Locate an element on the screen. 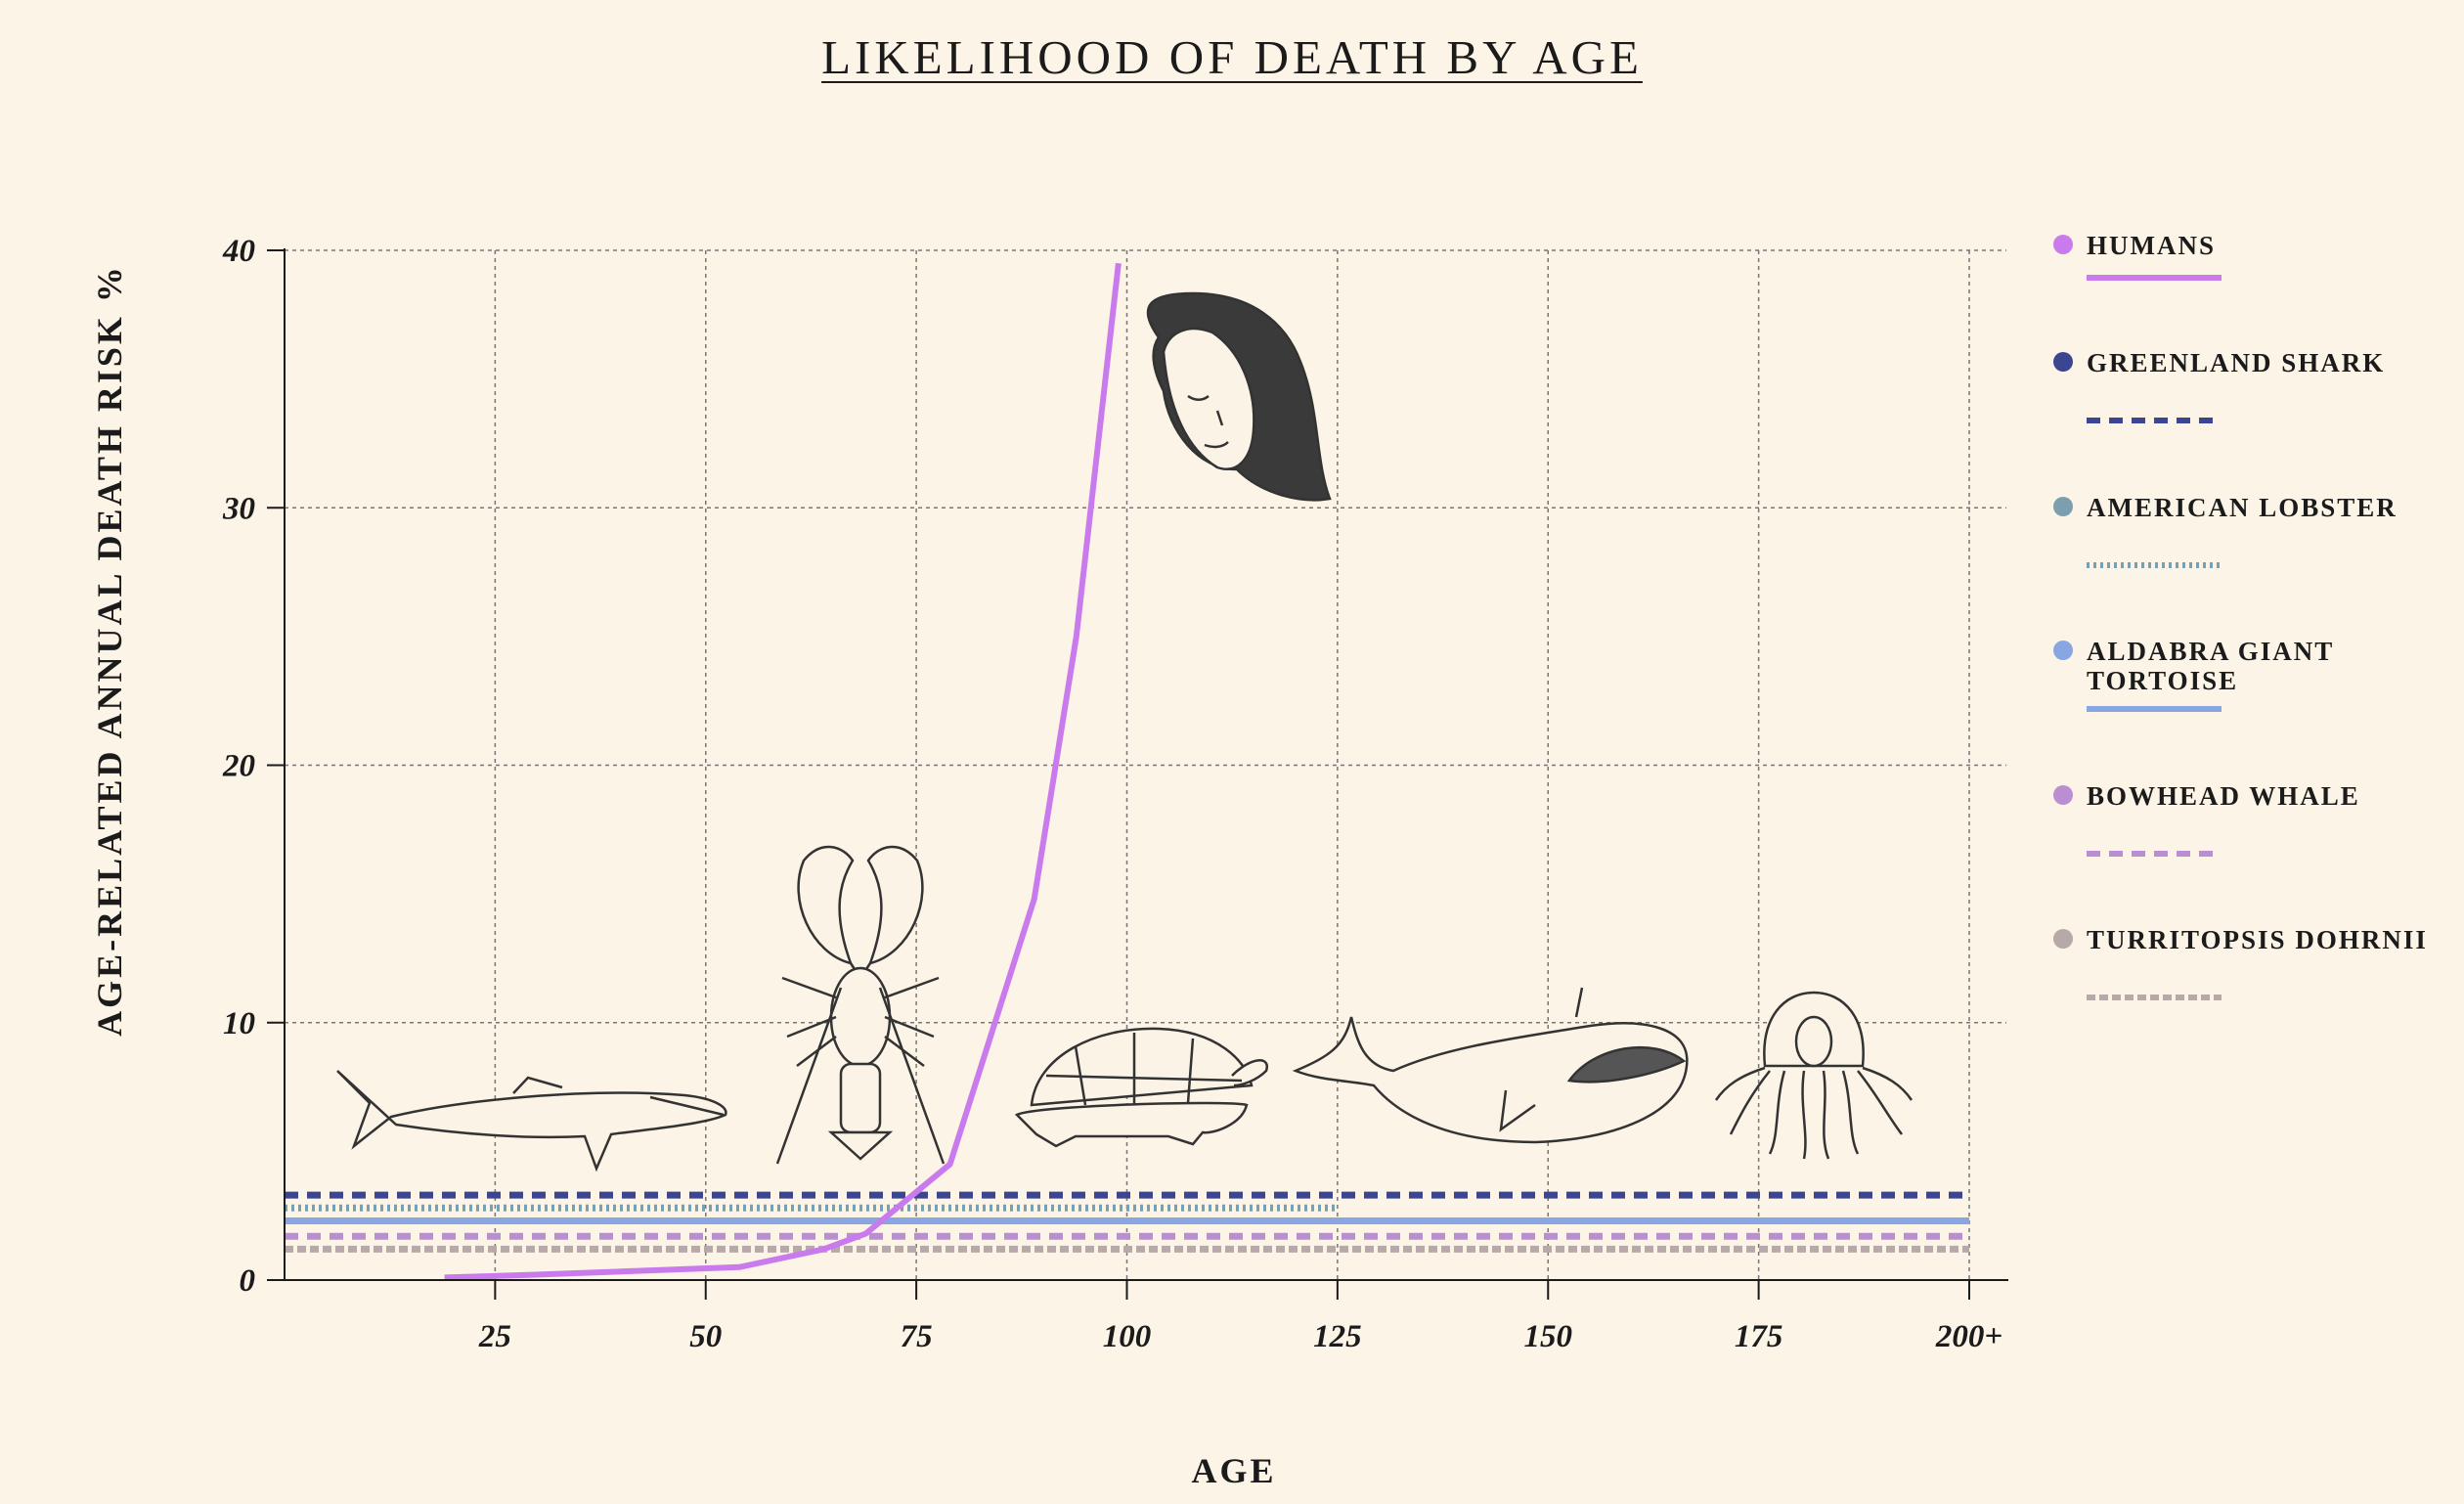 Image resolution: width=2464 pixels, height=1504 pixels. legend-label: GREENLAND SHARK is located at coordinates (2236, 362).